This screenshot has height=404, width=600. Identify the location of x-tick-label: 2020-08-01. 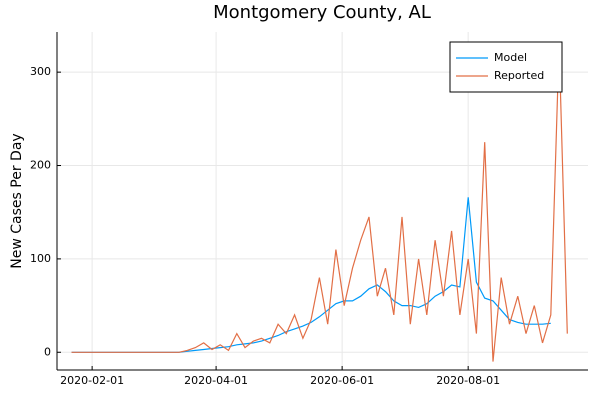
(468, 380).